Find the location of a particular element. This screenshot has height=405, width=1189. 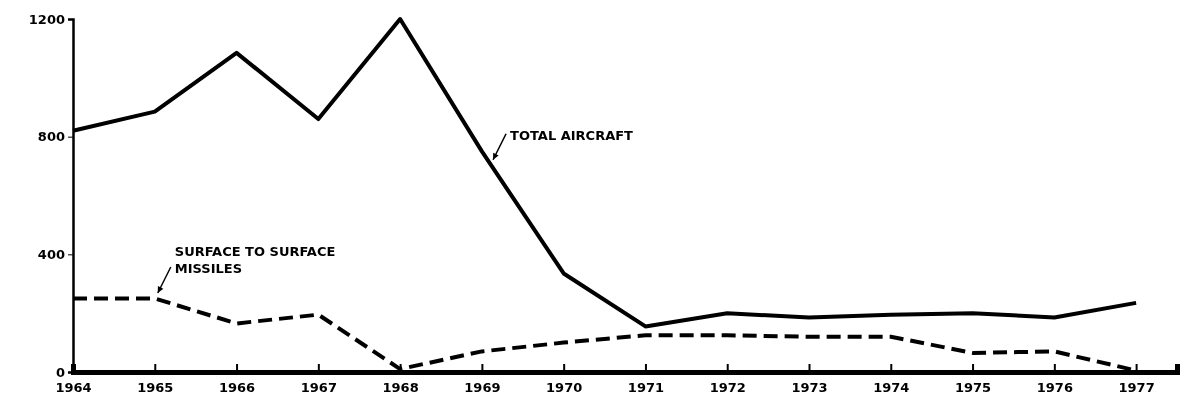

x-tick-label: 1976 is located at coordinates (1054, 387).